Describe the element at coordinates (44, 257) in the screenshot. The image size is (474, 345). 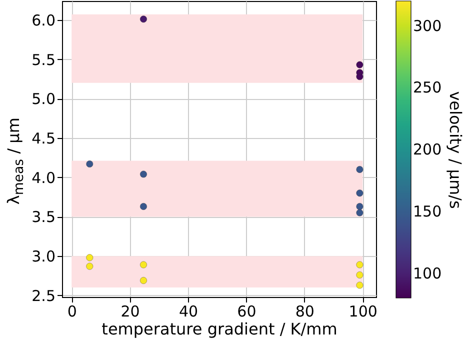
I see `y-tick-label: 3.0` at that location.